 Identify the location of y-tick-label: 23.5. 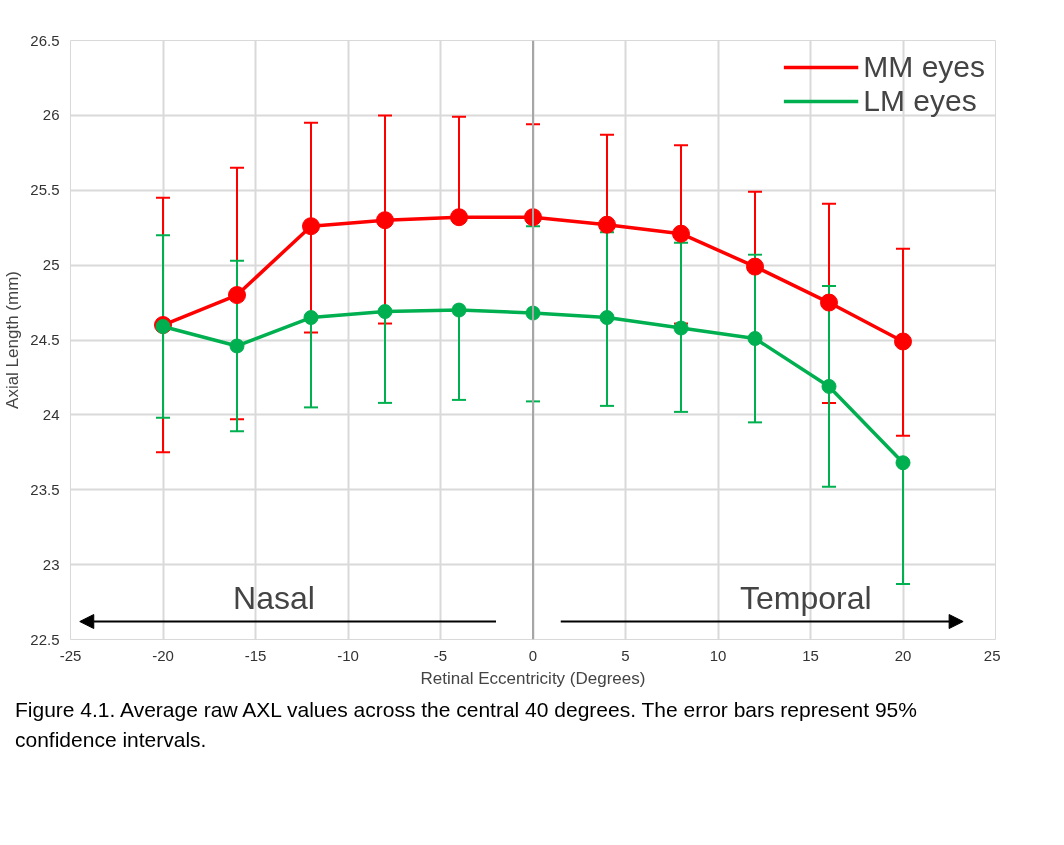
(45, 489).